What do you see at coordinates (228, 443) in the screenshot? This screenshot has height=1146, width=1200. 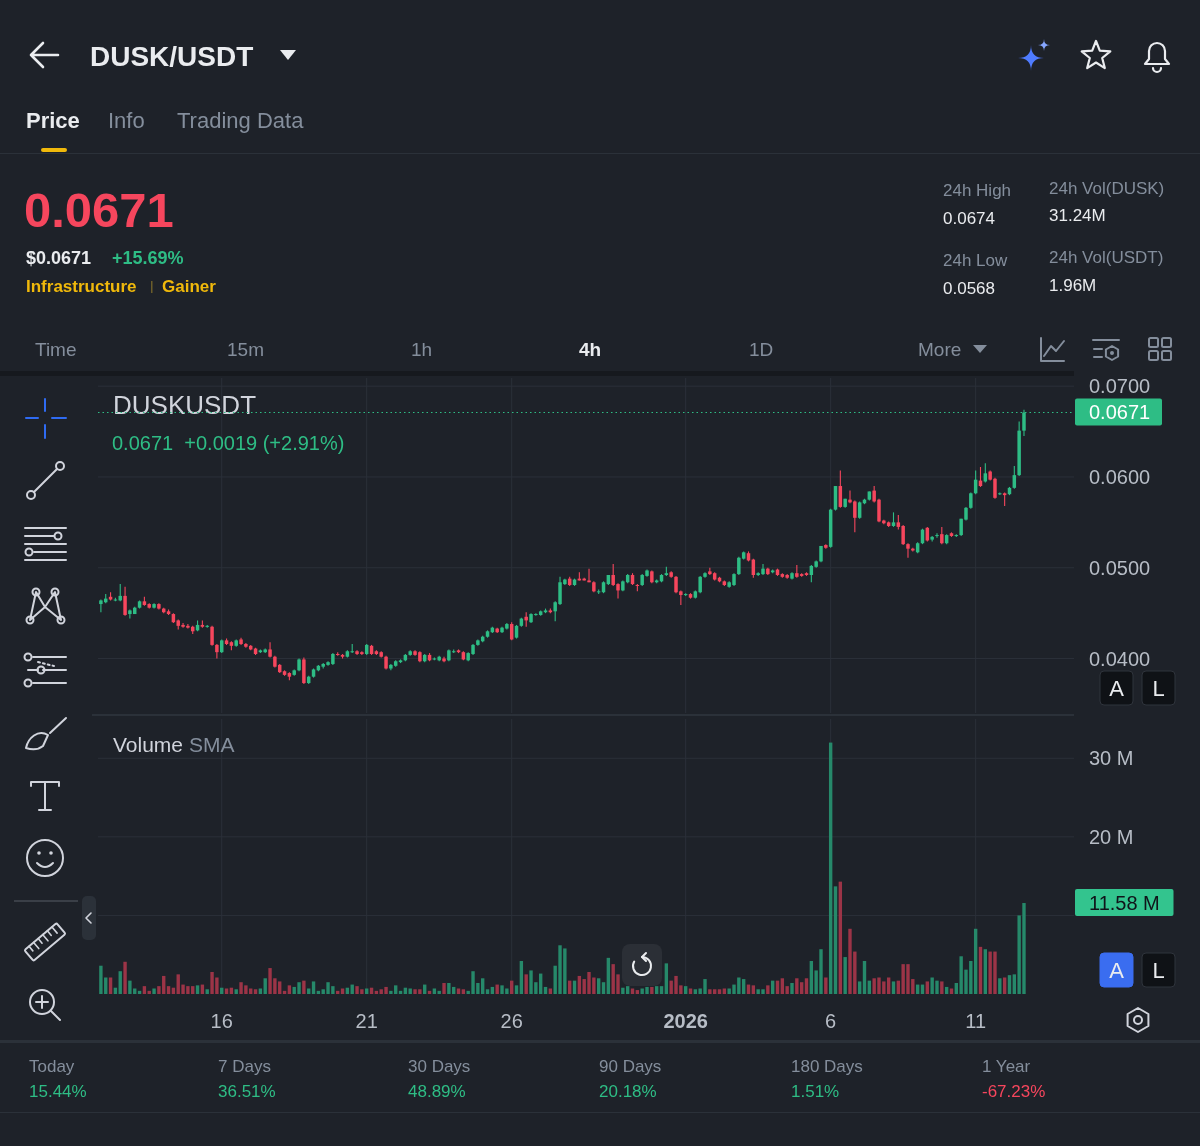 I see `text: 0.0671 +0.0019 (+2.91%)` at bounding box center [228, 443].